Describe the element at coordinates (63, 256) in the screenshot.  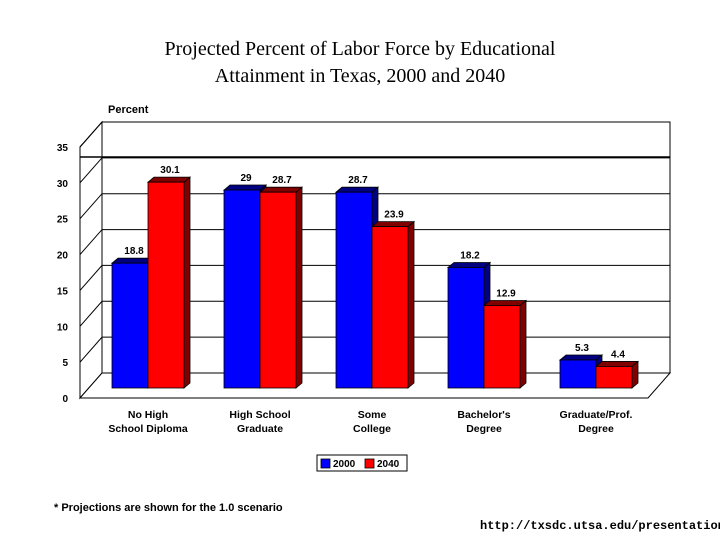
I see `y-tick-label: 20` at that location.